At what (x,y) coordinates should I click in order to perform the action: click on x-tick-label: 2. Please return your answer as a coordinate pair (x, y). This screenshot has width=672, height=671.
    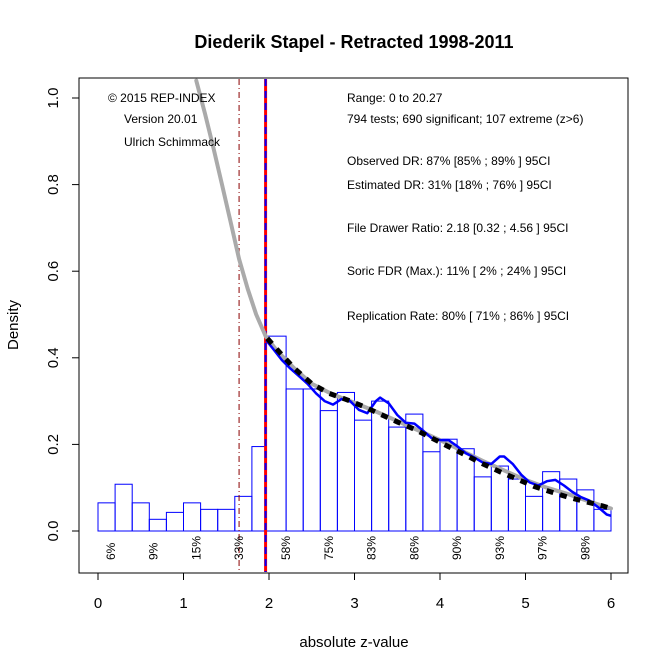
    Looking at the image, I should click on (269, 603).